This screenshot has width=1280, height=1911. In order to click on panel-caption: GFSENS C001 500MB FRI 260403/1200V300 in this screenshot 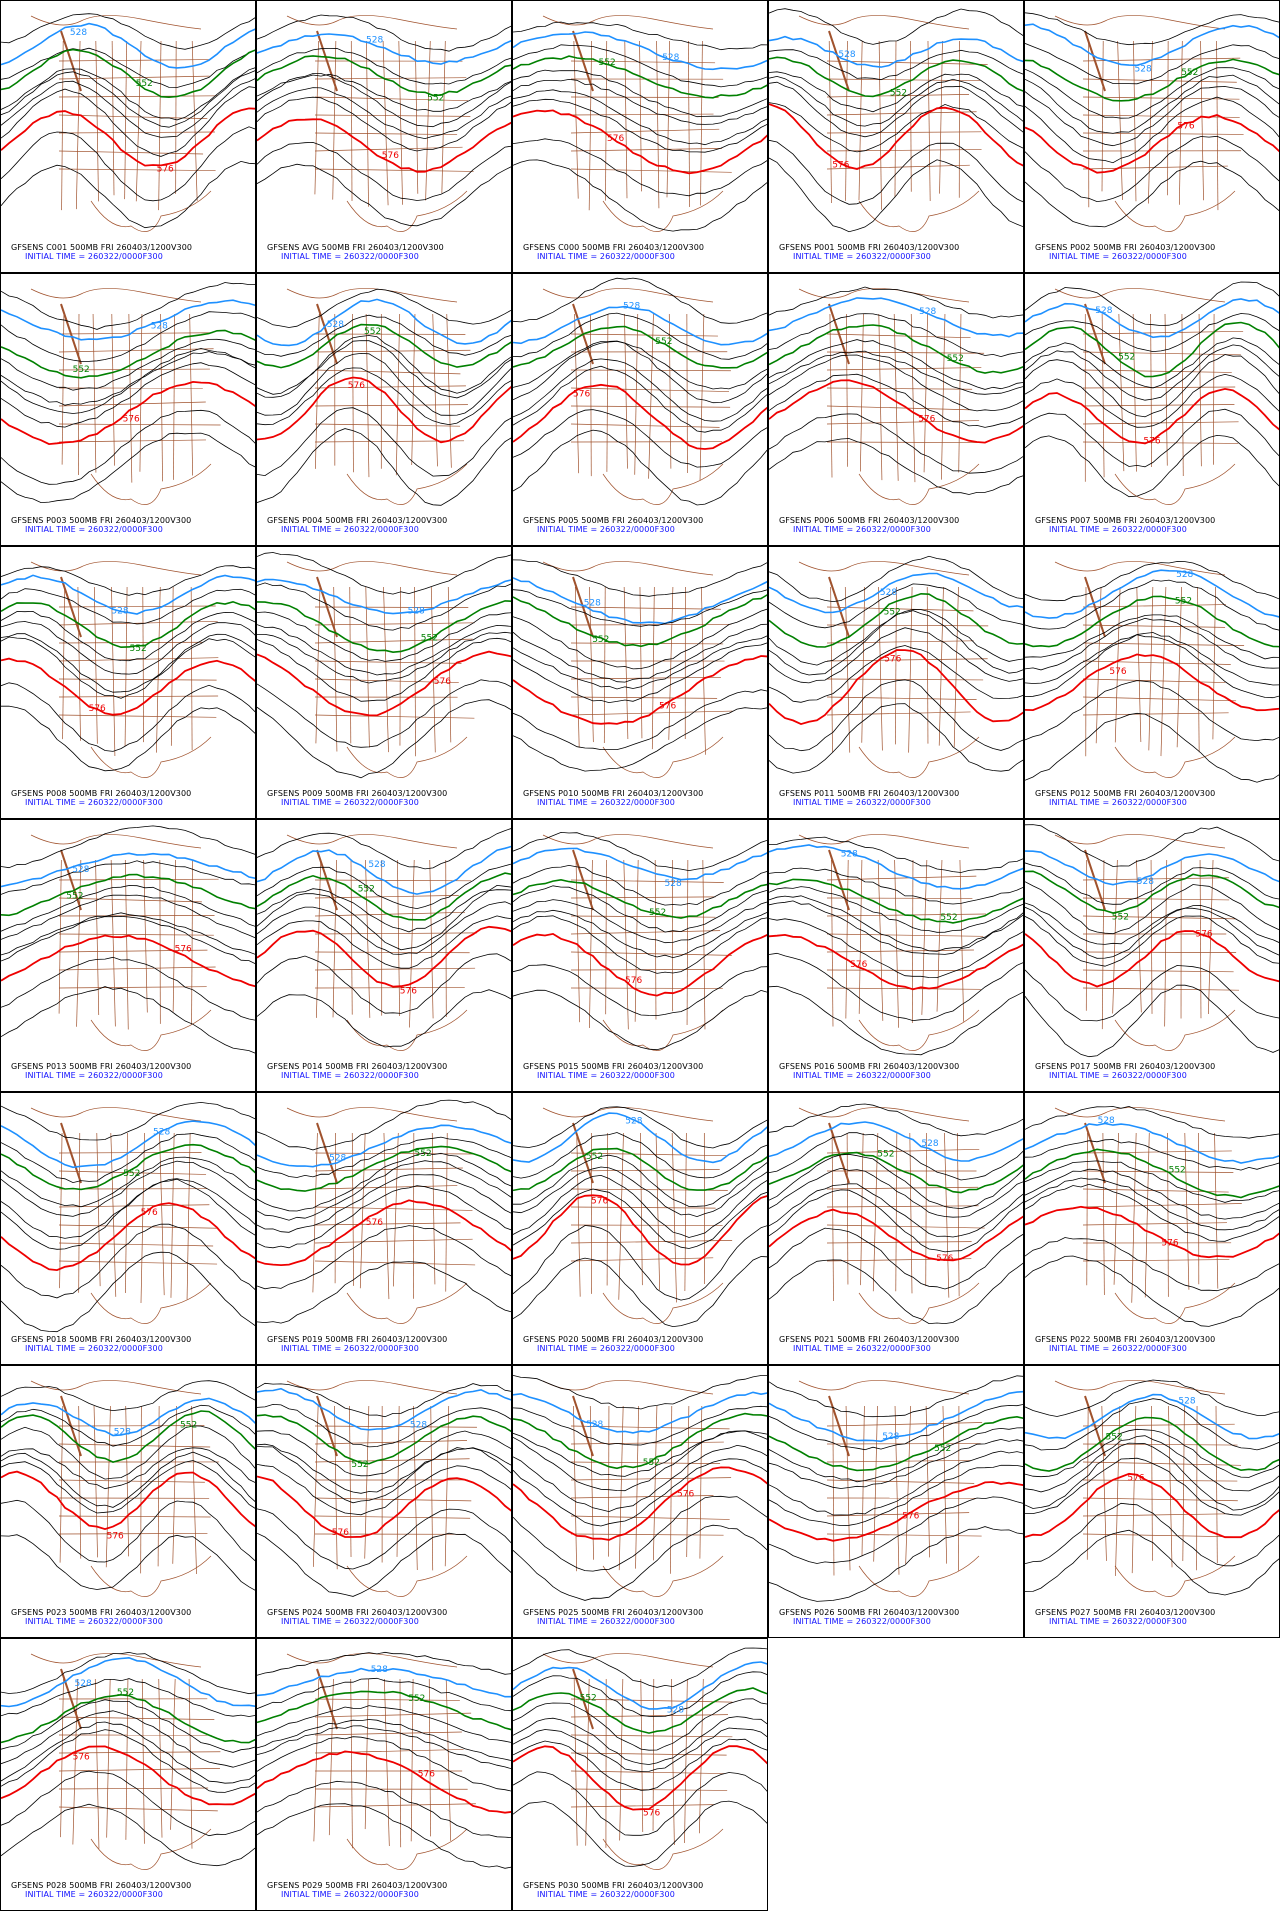, I will do `click(102, 247)`.